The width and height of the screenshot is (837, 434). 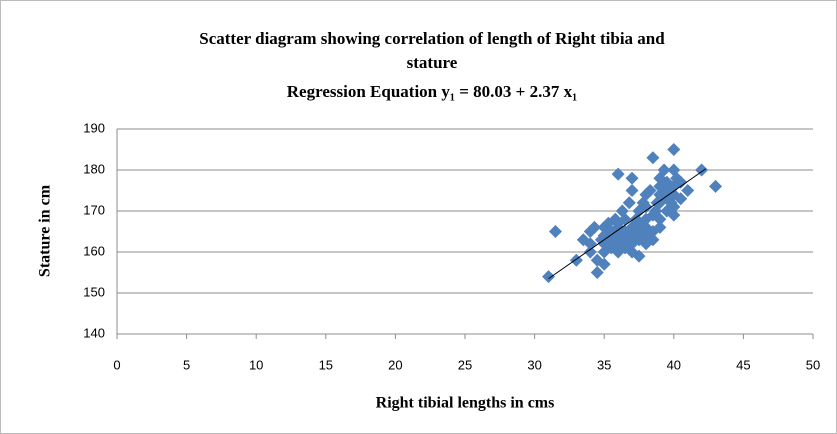 I want to click on x-tick-label: 15, so click(x=326, y=364).